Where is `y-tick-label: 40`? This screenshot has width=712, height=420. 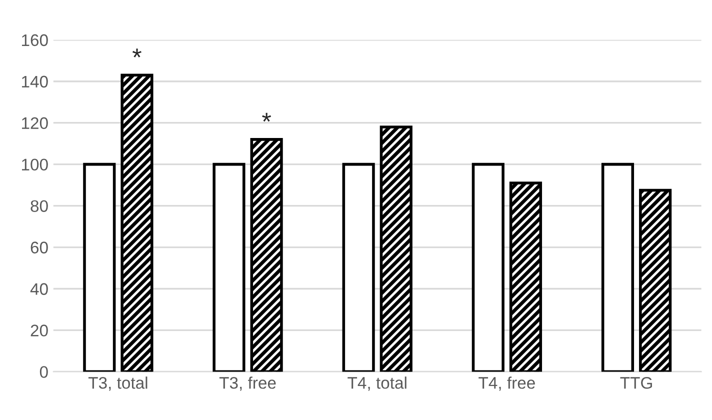
y-tick-label: 40 is located at coordinates (39, 289).